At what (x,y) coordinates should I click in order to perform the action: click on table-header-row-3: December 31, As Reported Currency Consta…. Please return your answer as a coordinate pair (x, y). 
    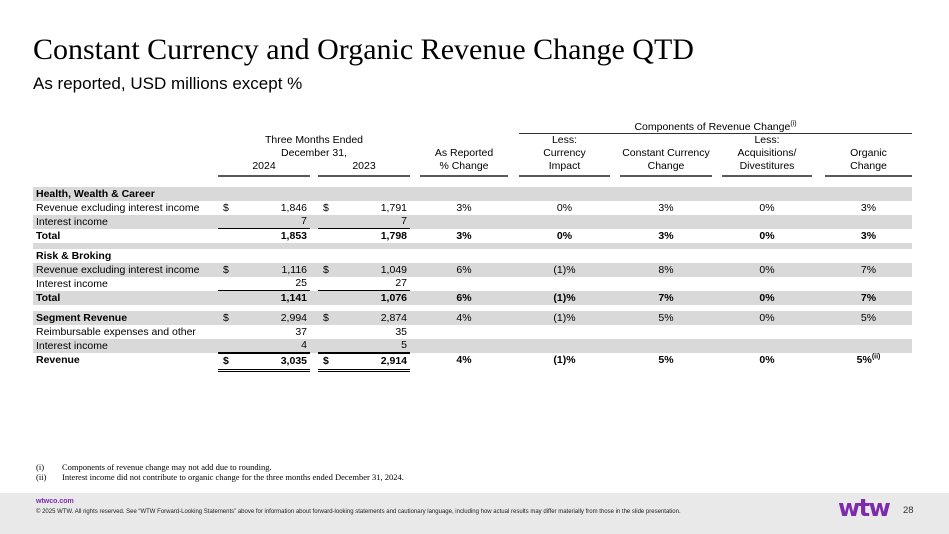
    Looking at the image, I should click on (472, 153).